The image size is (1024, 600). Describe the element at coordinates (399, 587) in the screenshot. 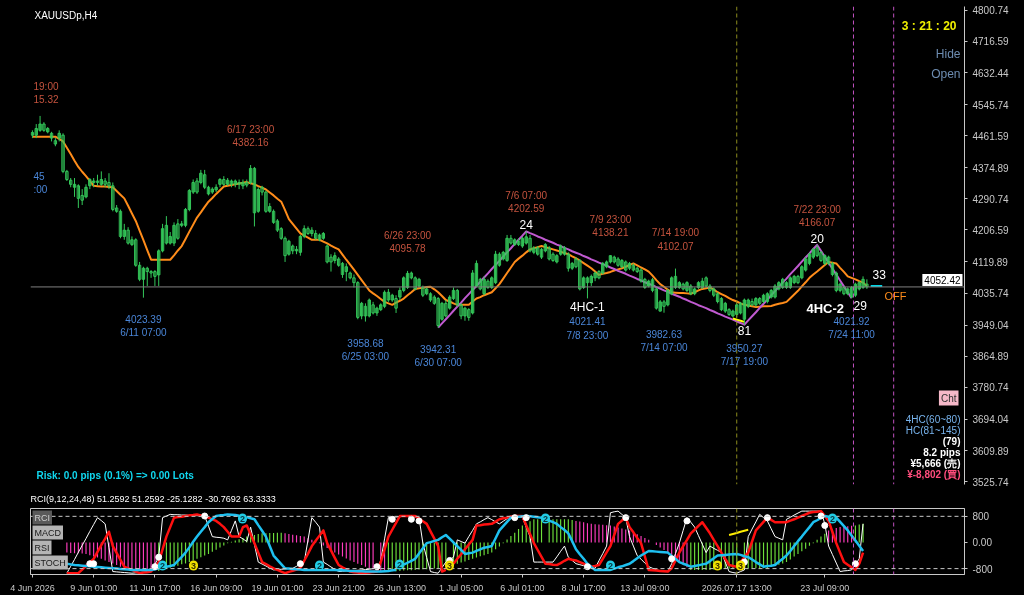

I see `x-tick-label: 26 Jun 13:00` at that location.